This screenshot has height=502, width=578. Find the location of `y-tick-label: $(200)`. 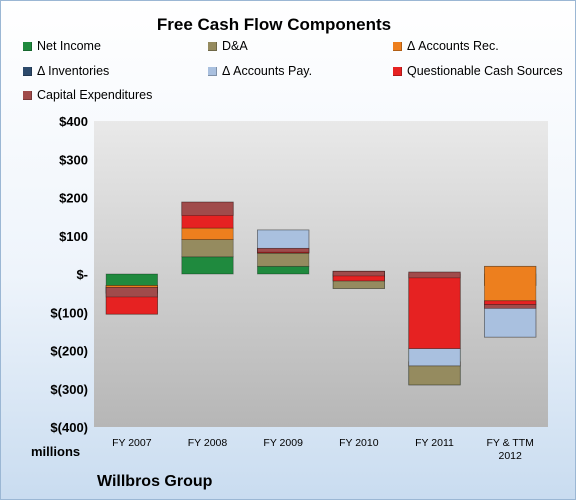

y-tick-label: $(200) is located at coordinates (69, 351).